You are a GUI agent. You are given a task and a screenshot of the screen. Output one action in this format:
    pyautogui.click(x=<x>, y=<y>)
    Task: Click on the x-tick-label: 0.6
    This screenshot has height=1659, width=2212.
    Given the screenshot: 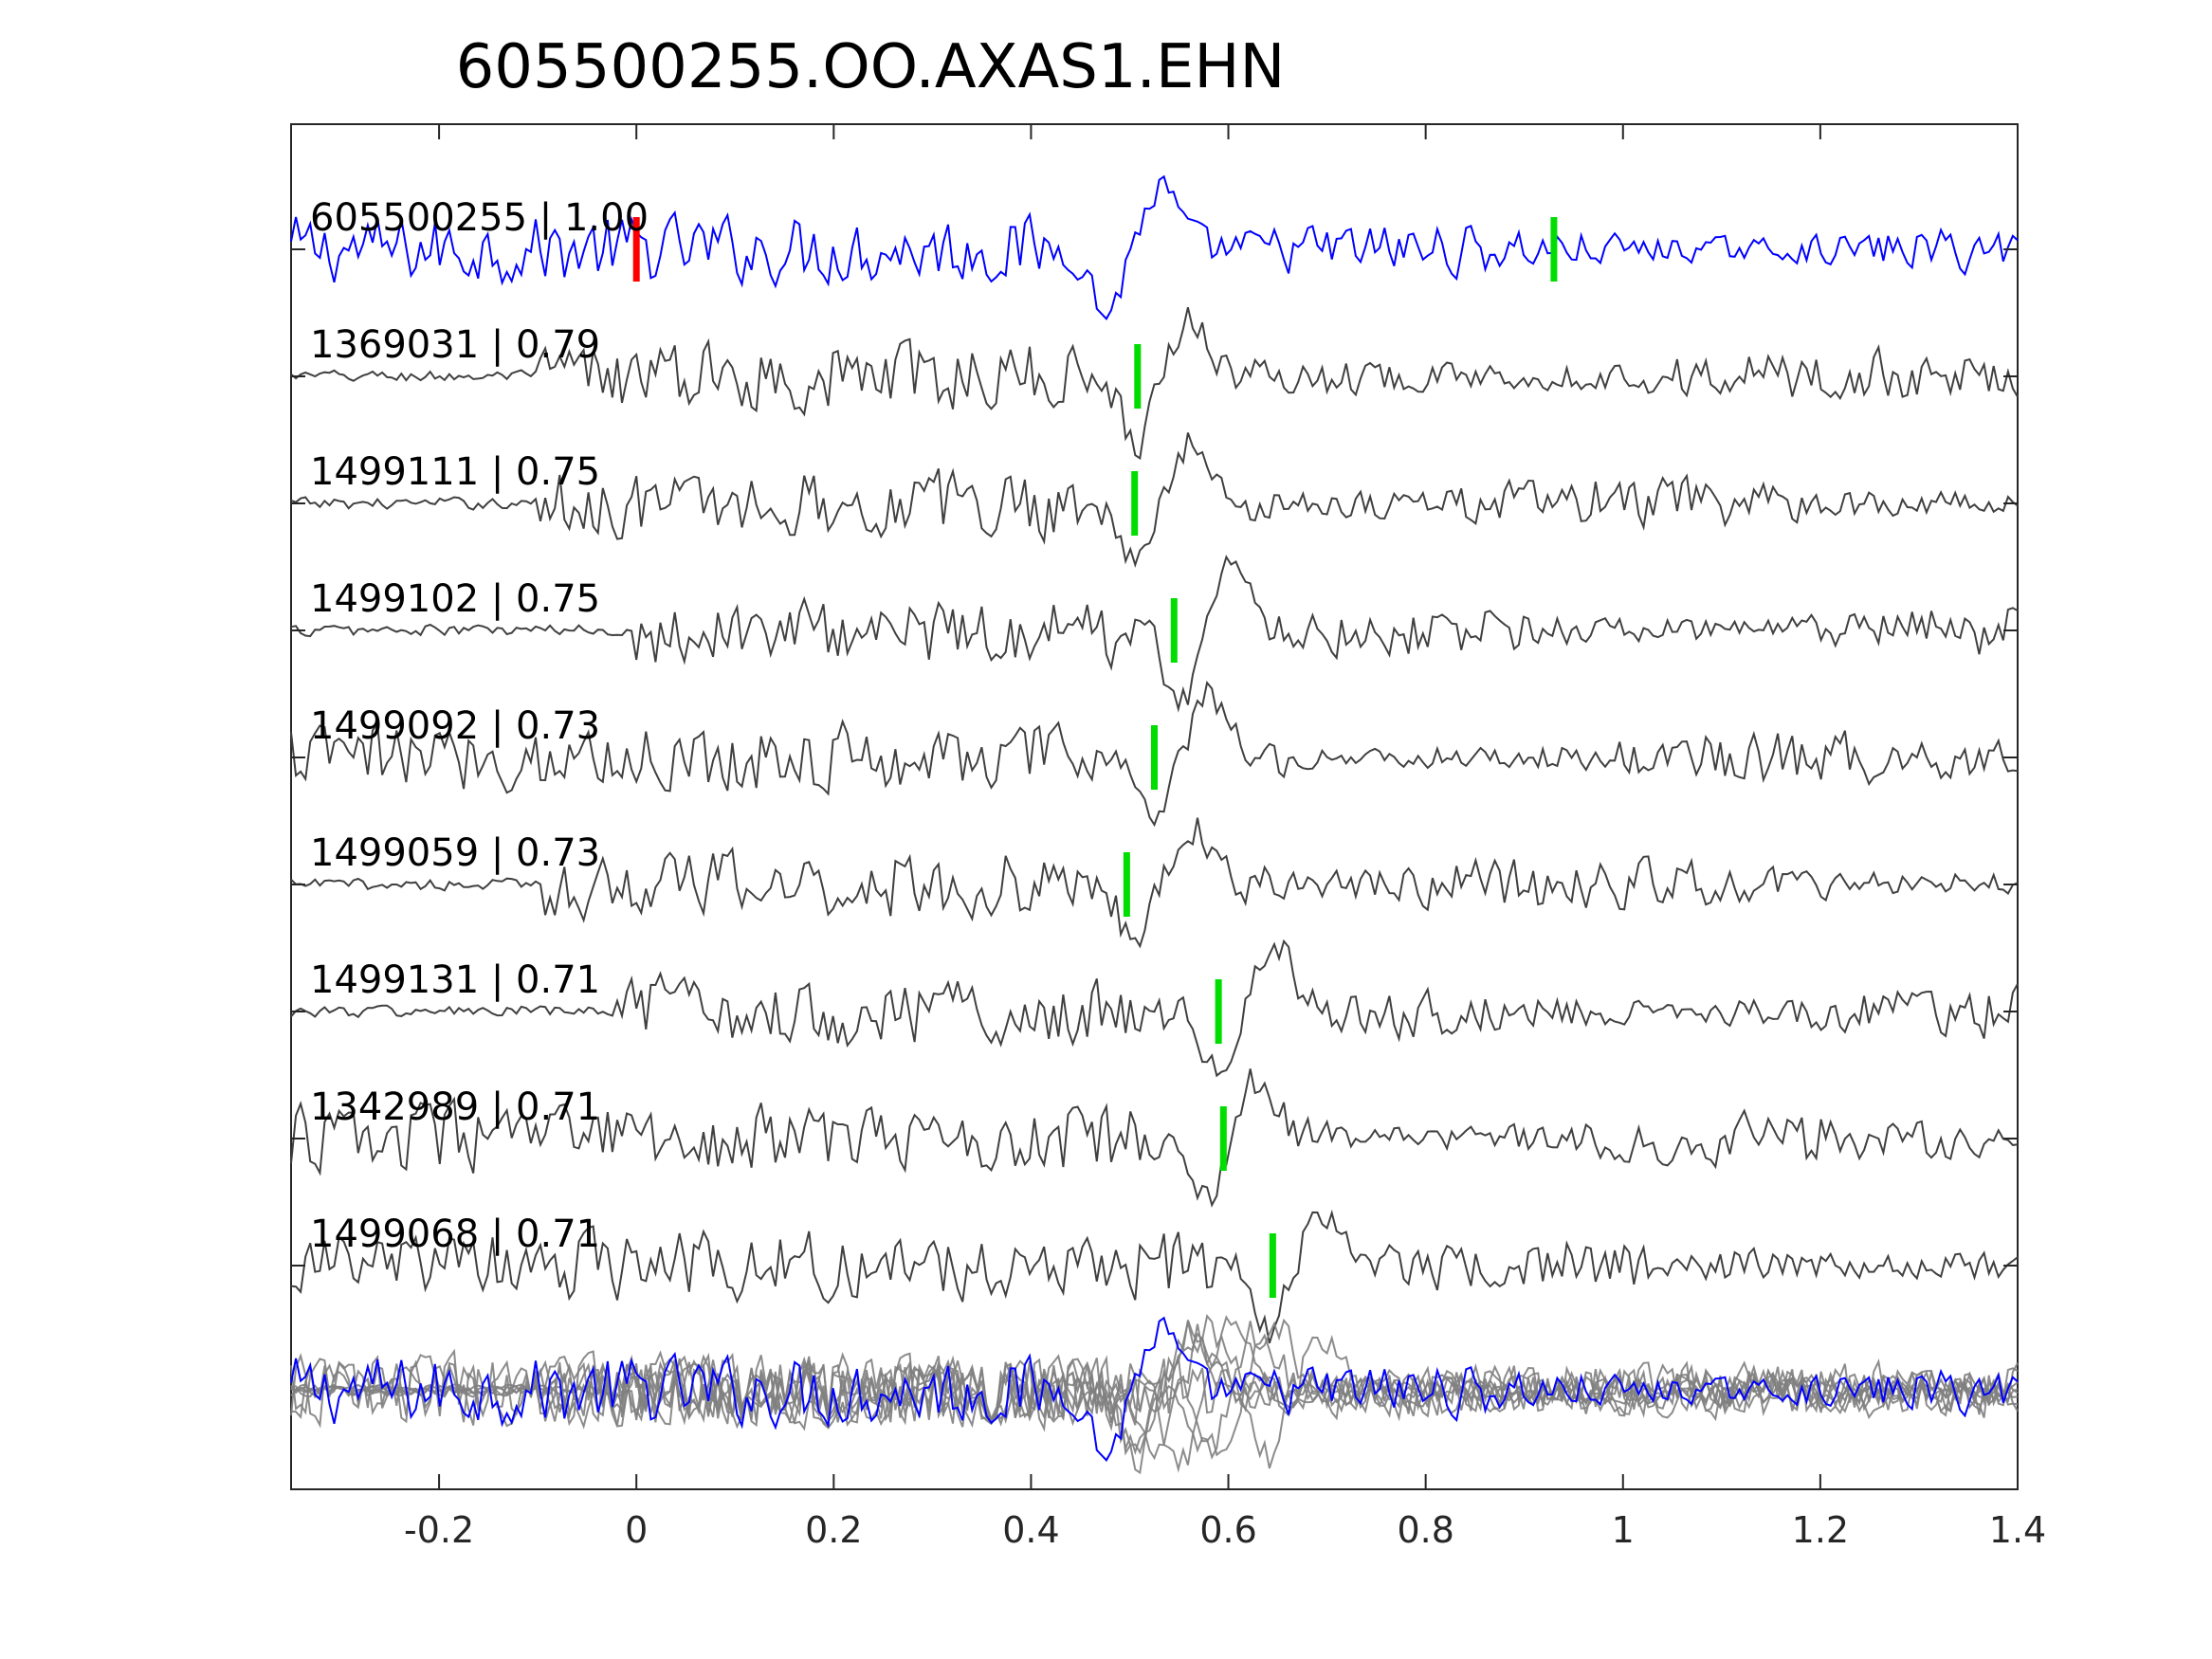 What is the action you would take?
    pyautogui.click(x=1227, y=1530)
    